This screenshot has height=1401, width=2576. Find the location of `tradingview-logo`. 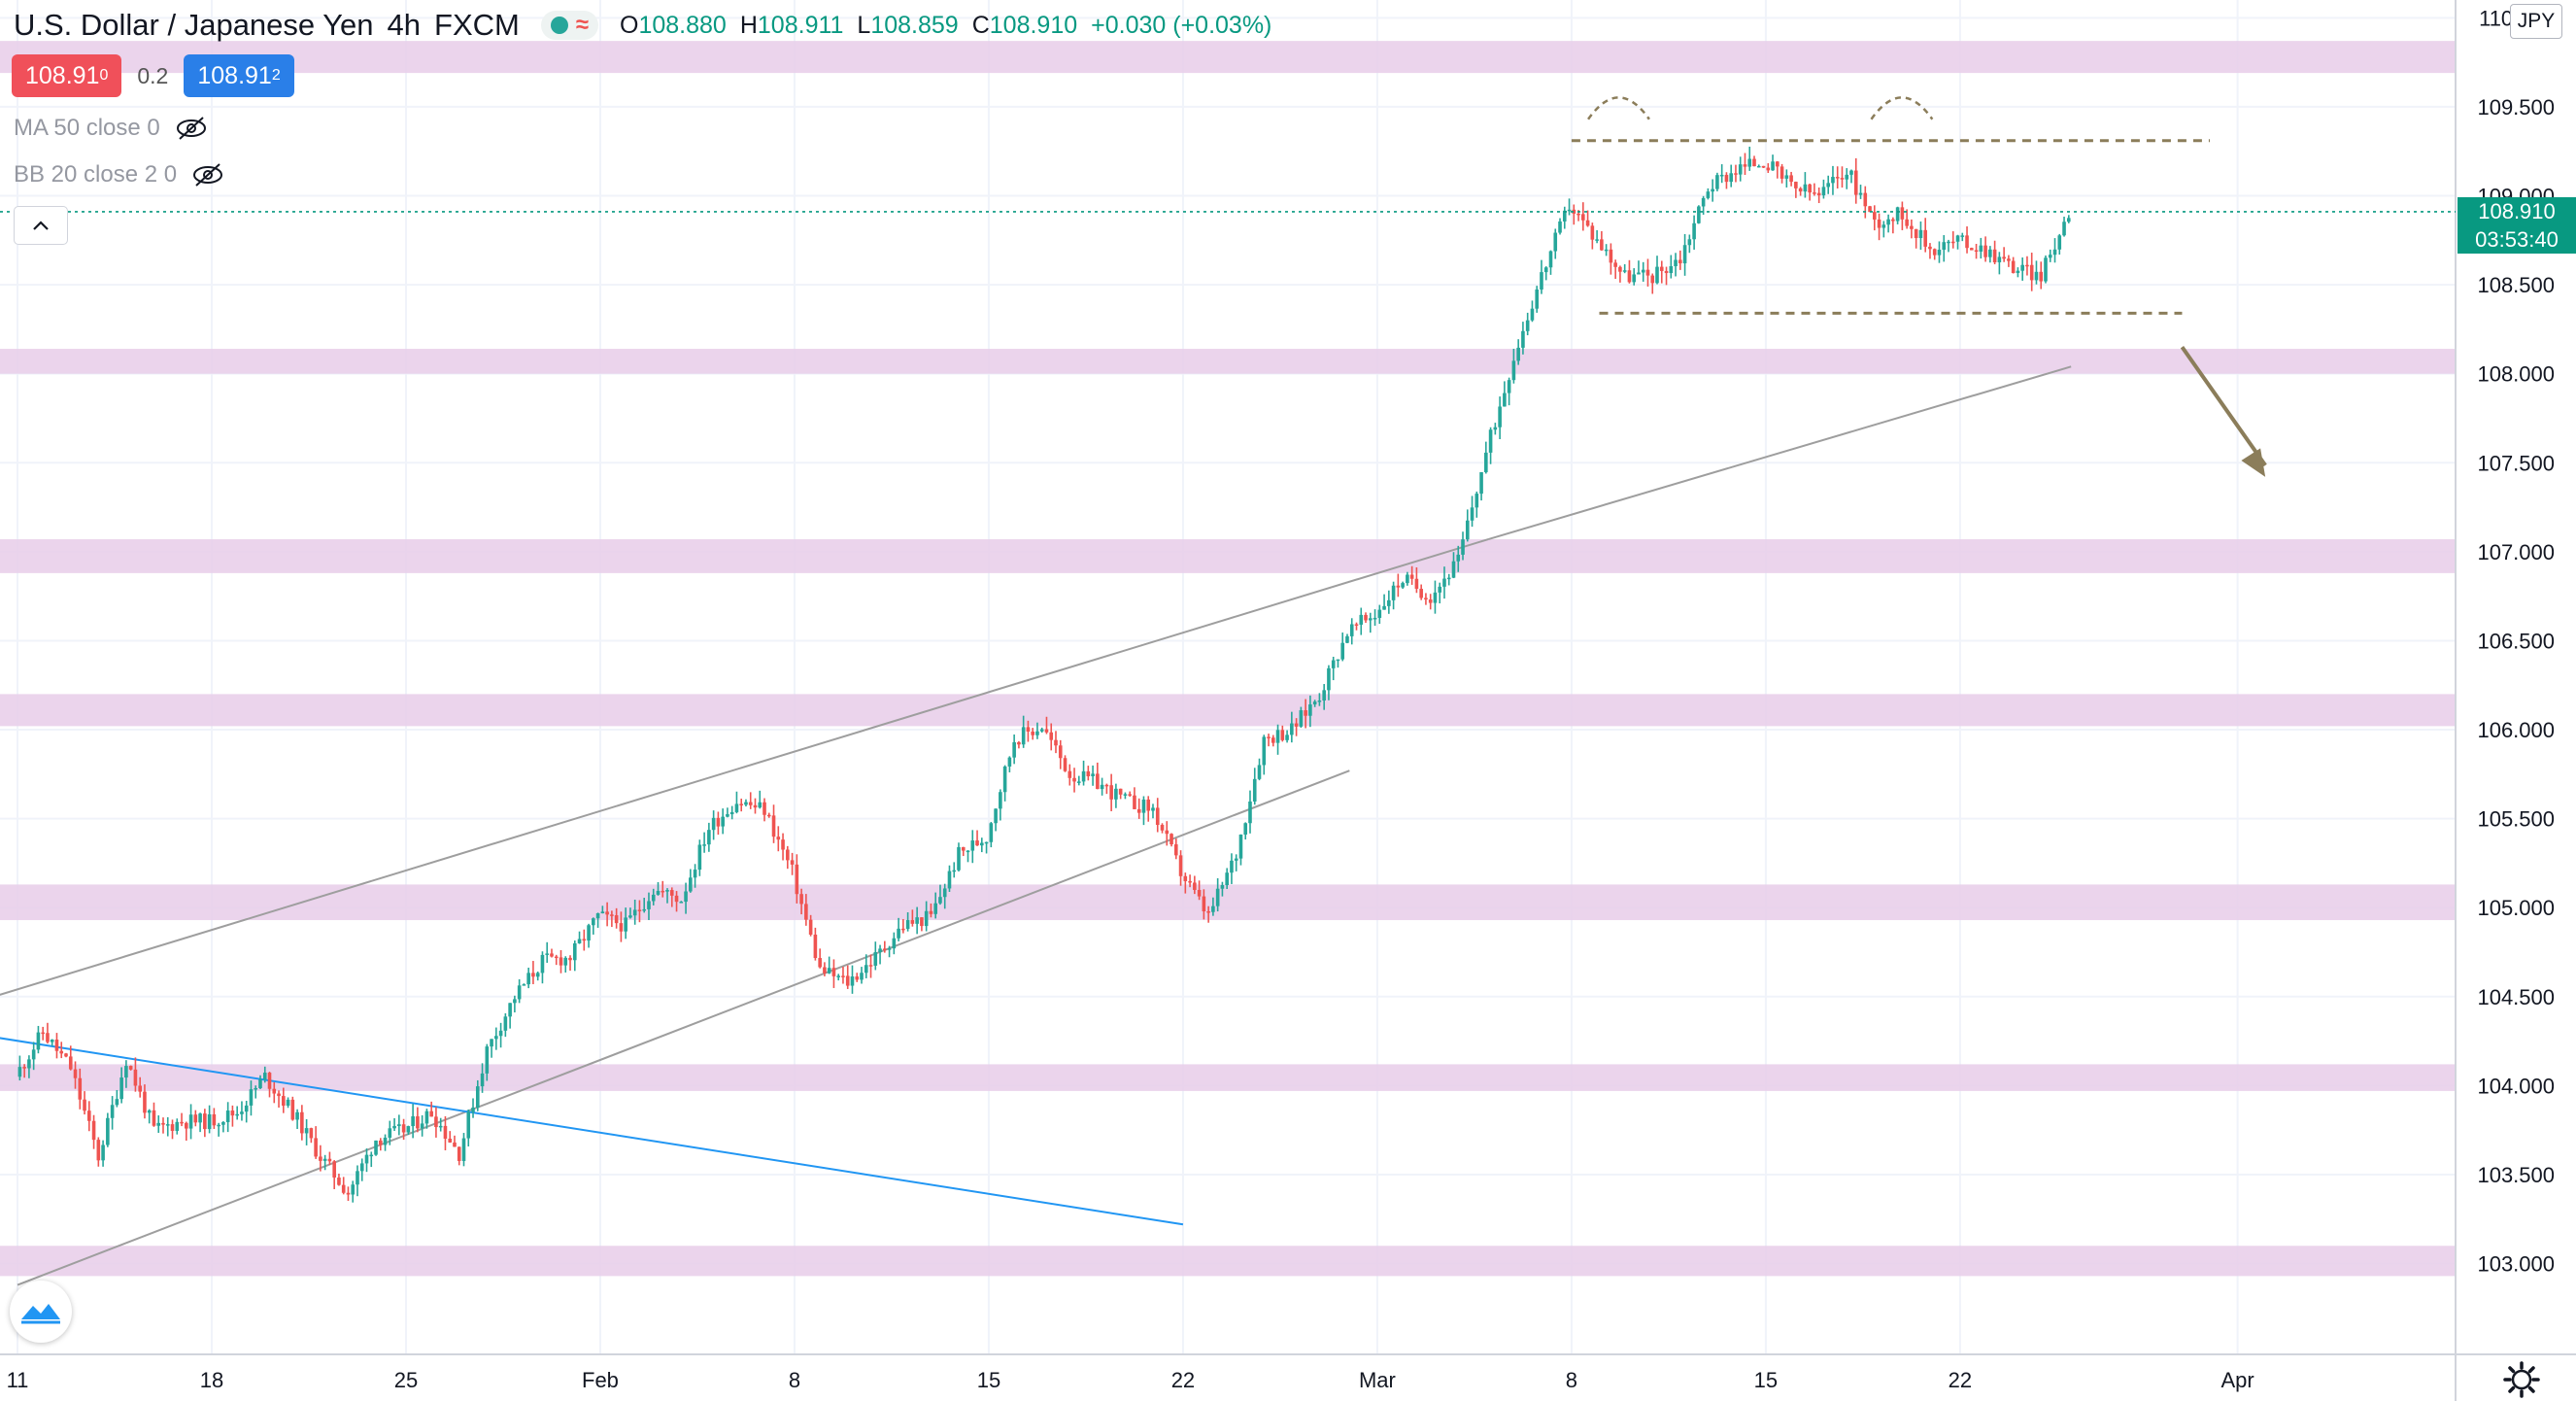

tradingview-logo is located at coordinates (41, 1312).